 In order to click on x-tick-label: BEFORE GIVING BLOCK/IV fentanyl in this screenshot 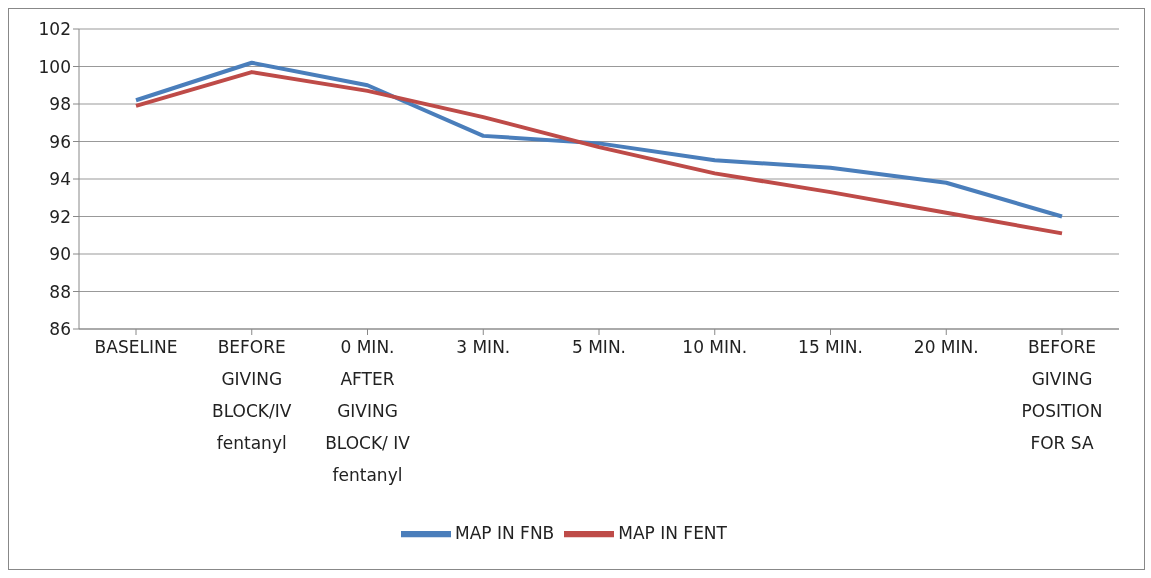, I will do `click(252, 395)`.